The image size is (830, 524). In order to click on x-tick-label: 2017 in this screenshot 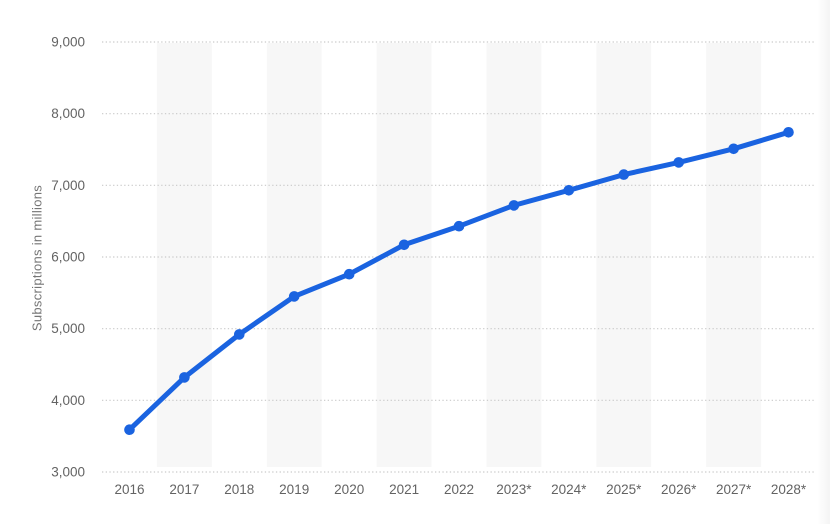, I will do `click(184, 489)`.